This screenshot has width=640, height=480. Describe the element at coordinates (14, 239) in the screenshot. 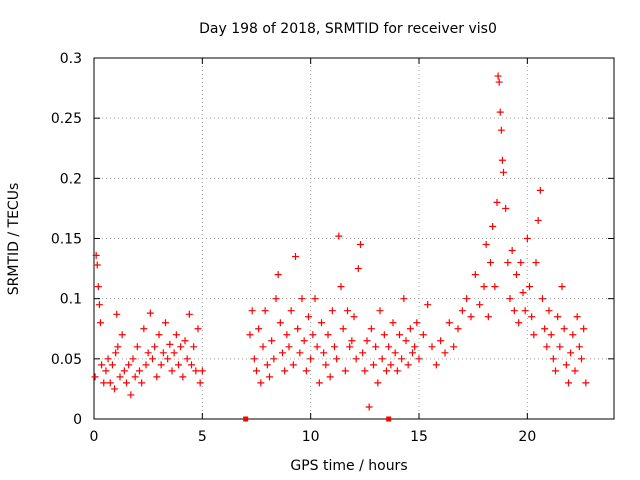

I see `y-axis-label: SRMTID / TECUs` at that location.